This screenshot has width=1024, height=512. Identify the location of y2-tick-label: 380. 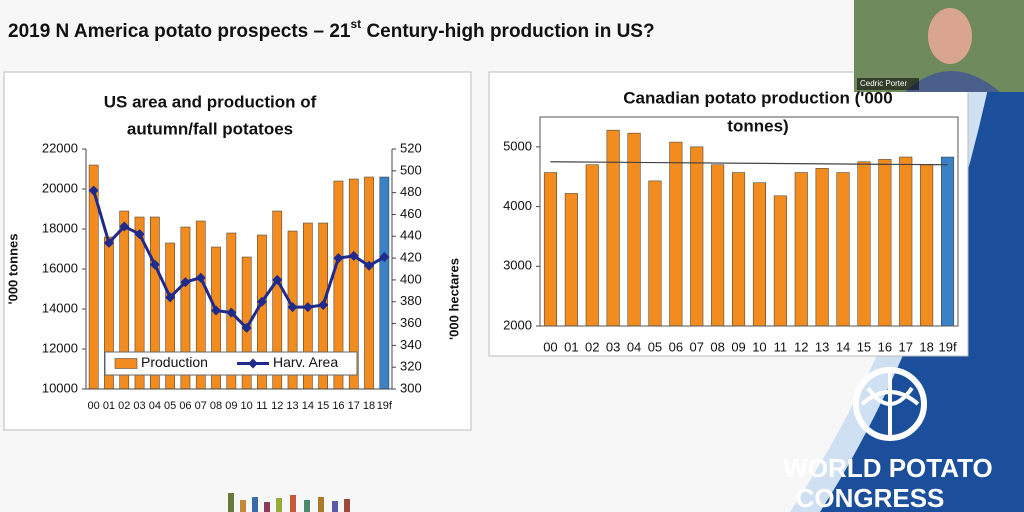
(411, 300).